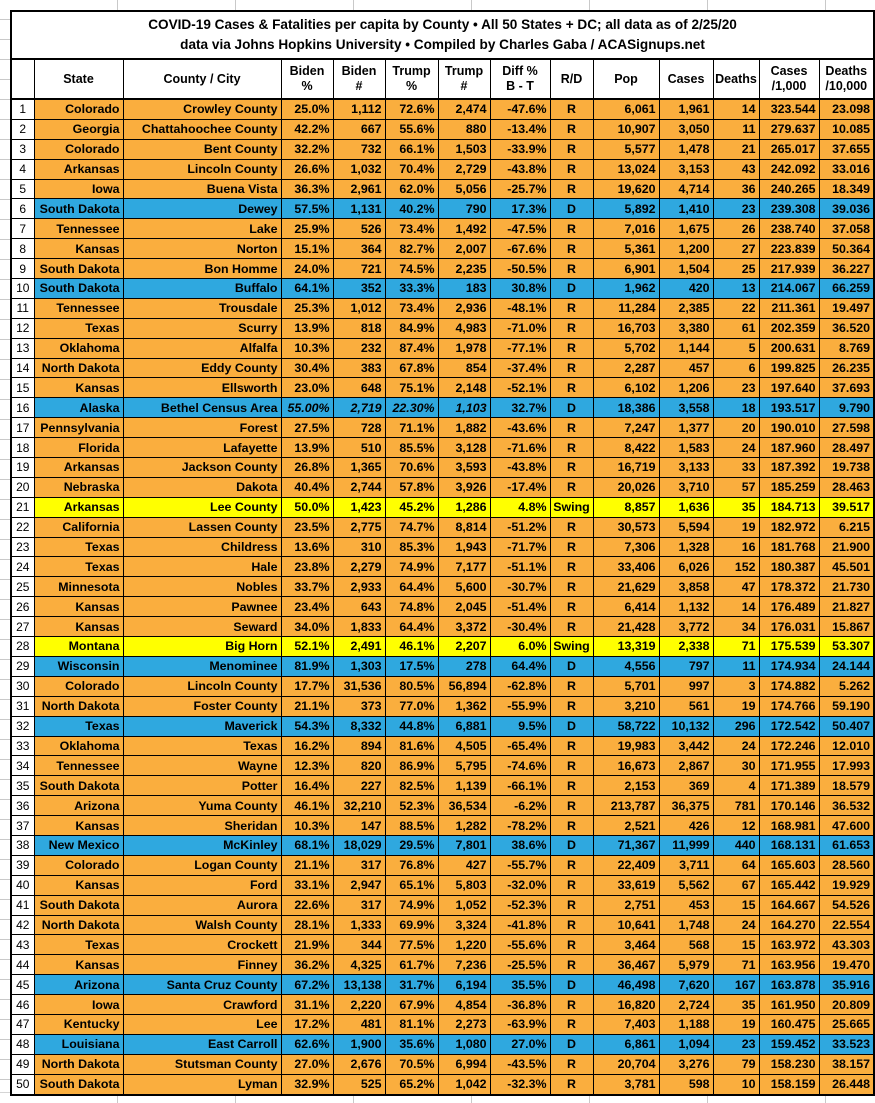 This screenshot has height=1103, width=875. Describe the element at coordinates (464, 786) in the screenshot. I see `cell-trump_num: 1,139` at that location.